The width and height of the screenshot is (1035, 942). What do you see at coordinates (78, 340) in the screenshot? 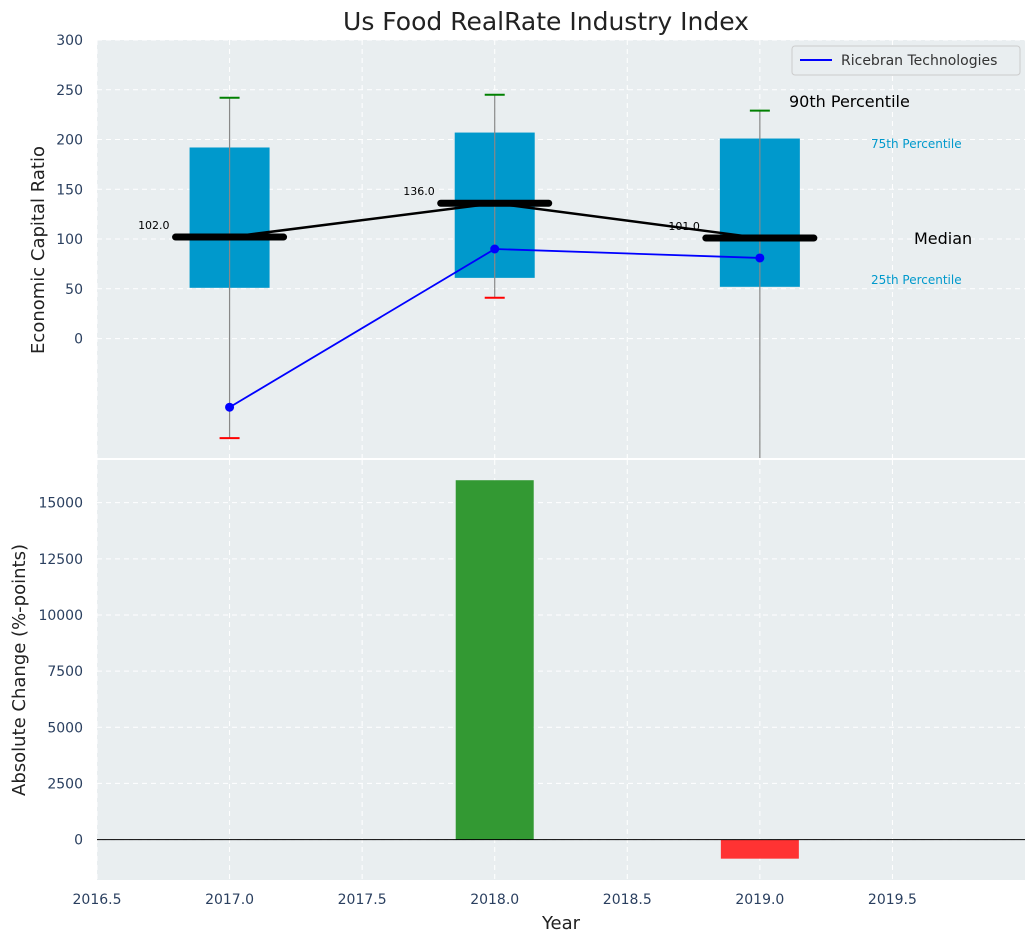
I see `top-y-tick-label: 0` at bounding box center [78, 340].